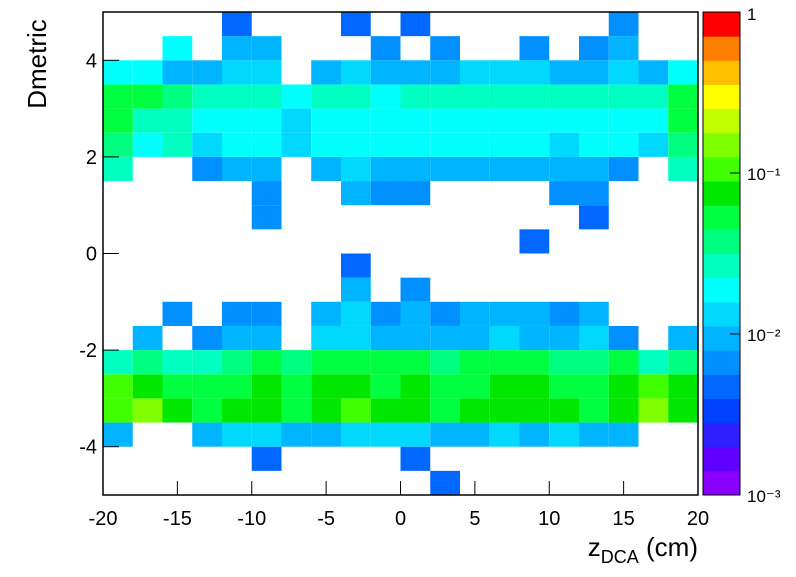 The width and height of the screenshot is (796, 577). Describe the element at coordinates (91, 61) in the screenshot. I see `y-tick-label: 4` at that location.